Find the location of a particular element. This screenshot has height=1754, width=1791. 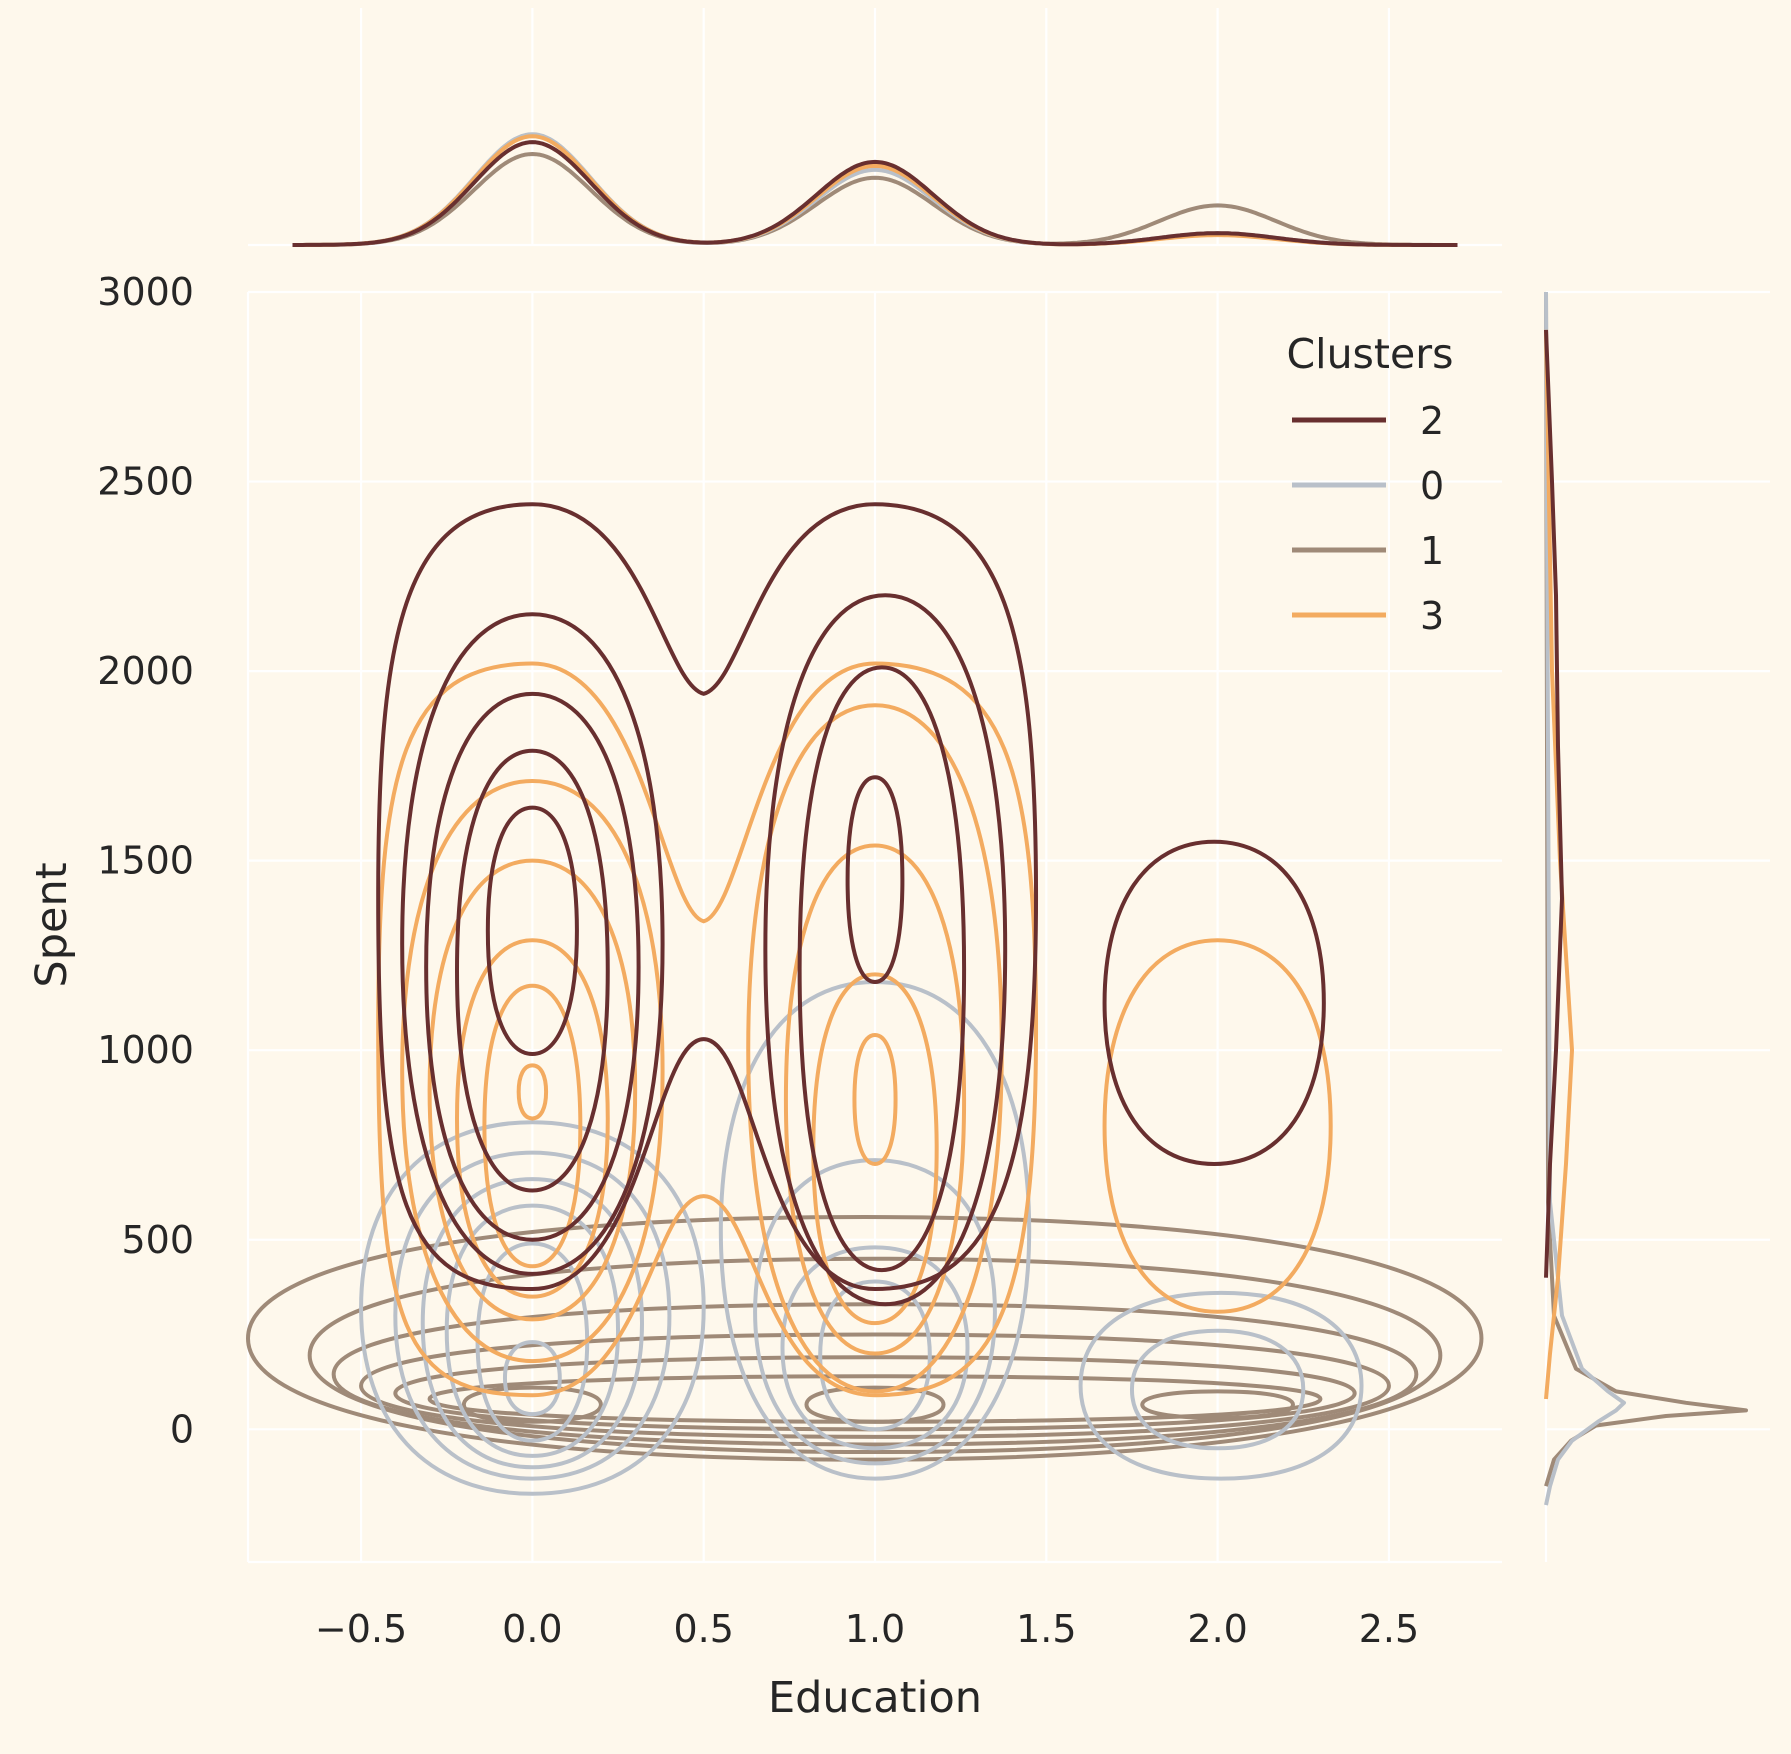

x-tick-label: 1.0 is located at coordinates (875, 1629).